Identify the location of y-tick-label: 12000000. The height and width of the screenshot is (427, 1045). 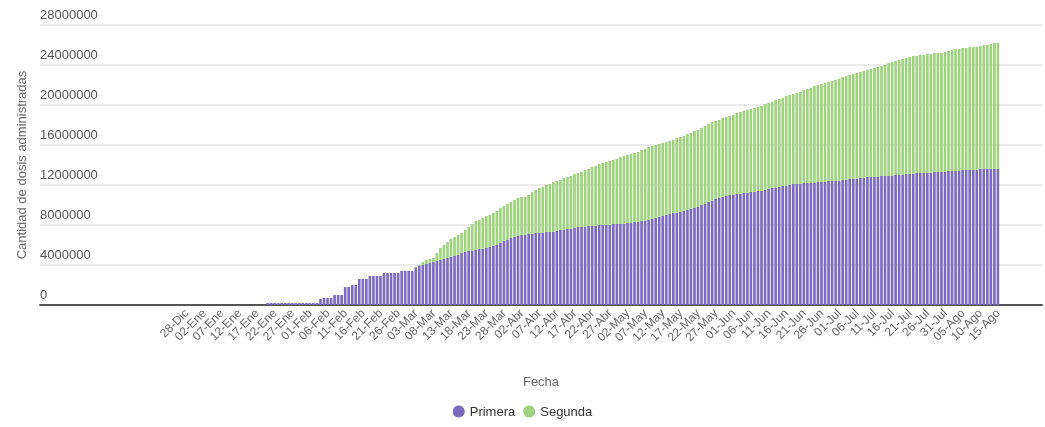
(69, 174).